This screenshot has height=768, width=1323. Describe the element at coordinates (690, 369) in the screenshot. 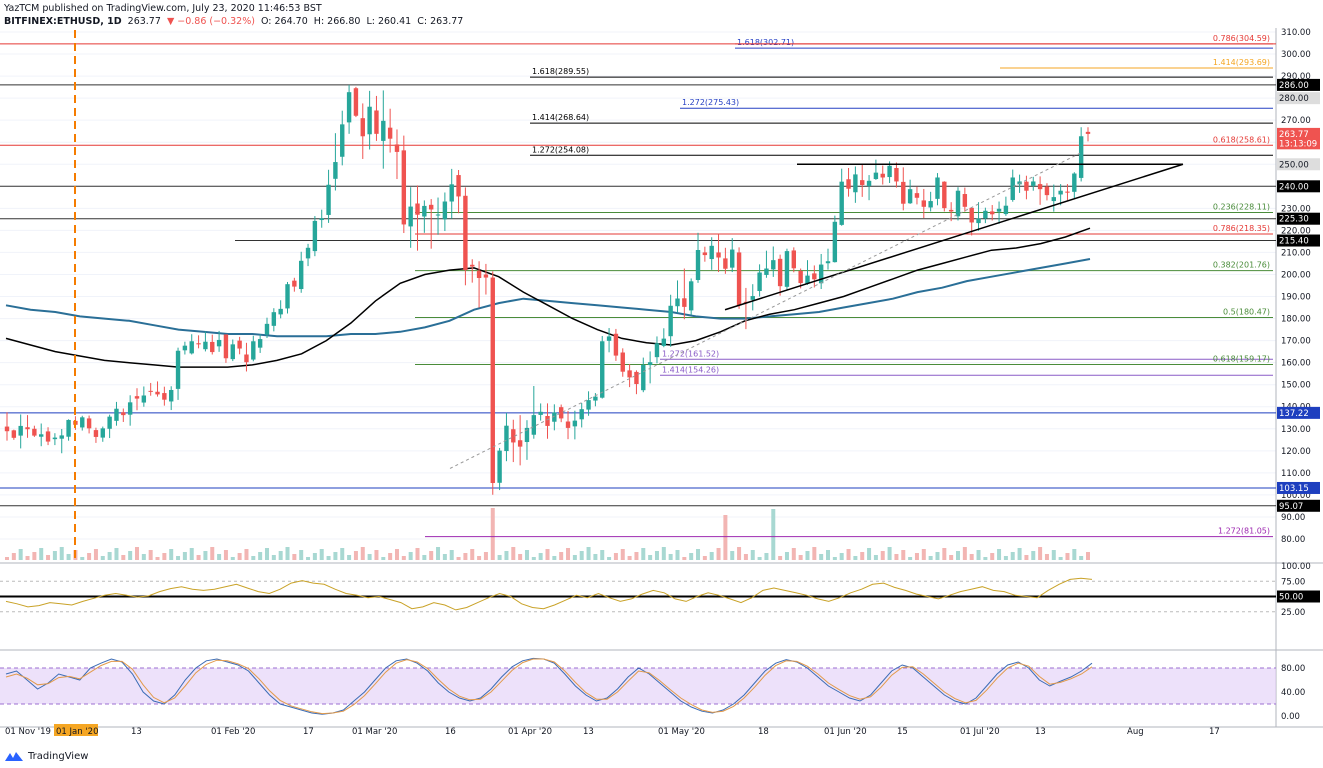

I see `fib-label: 1.414(154.26)` at that location.